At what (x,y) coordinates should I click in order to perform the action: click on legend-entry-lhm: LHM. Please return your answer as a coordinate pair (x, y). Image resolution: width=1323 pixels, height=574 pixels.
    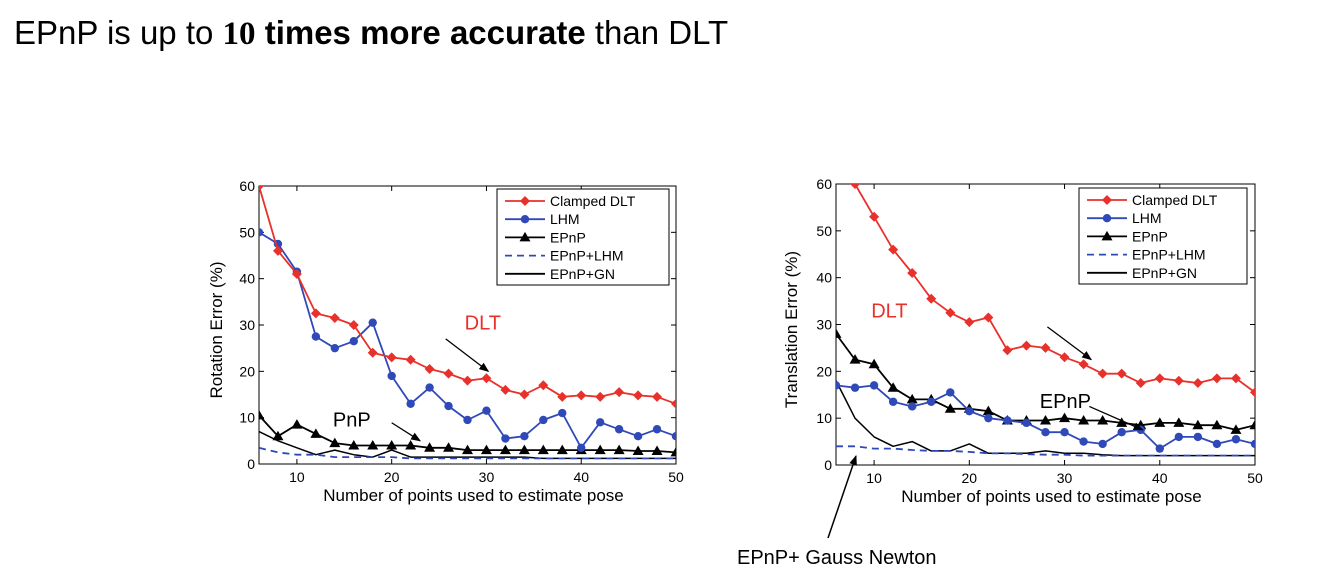
    Looking at the image, I should click on (1147, 218).